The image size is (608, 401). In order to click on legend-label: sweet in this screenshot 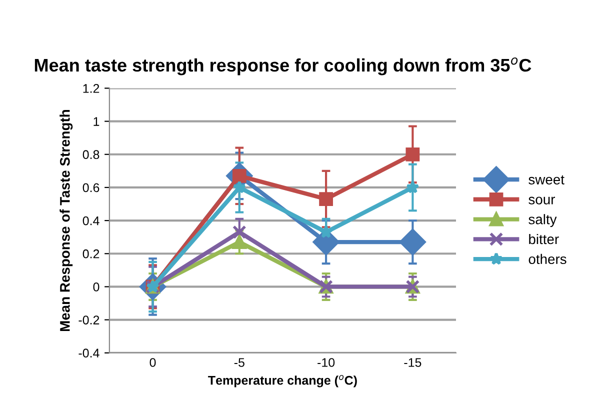, I will do `click(546, 179)`.